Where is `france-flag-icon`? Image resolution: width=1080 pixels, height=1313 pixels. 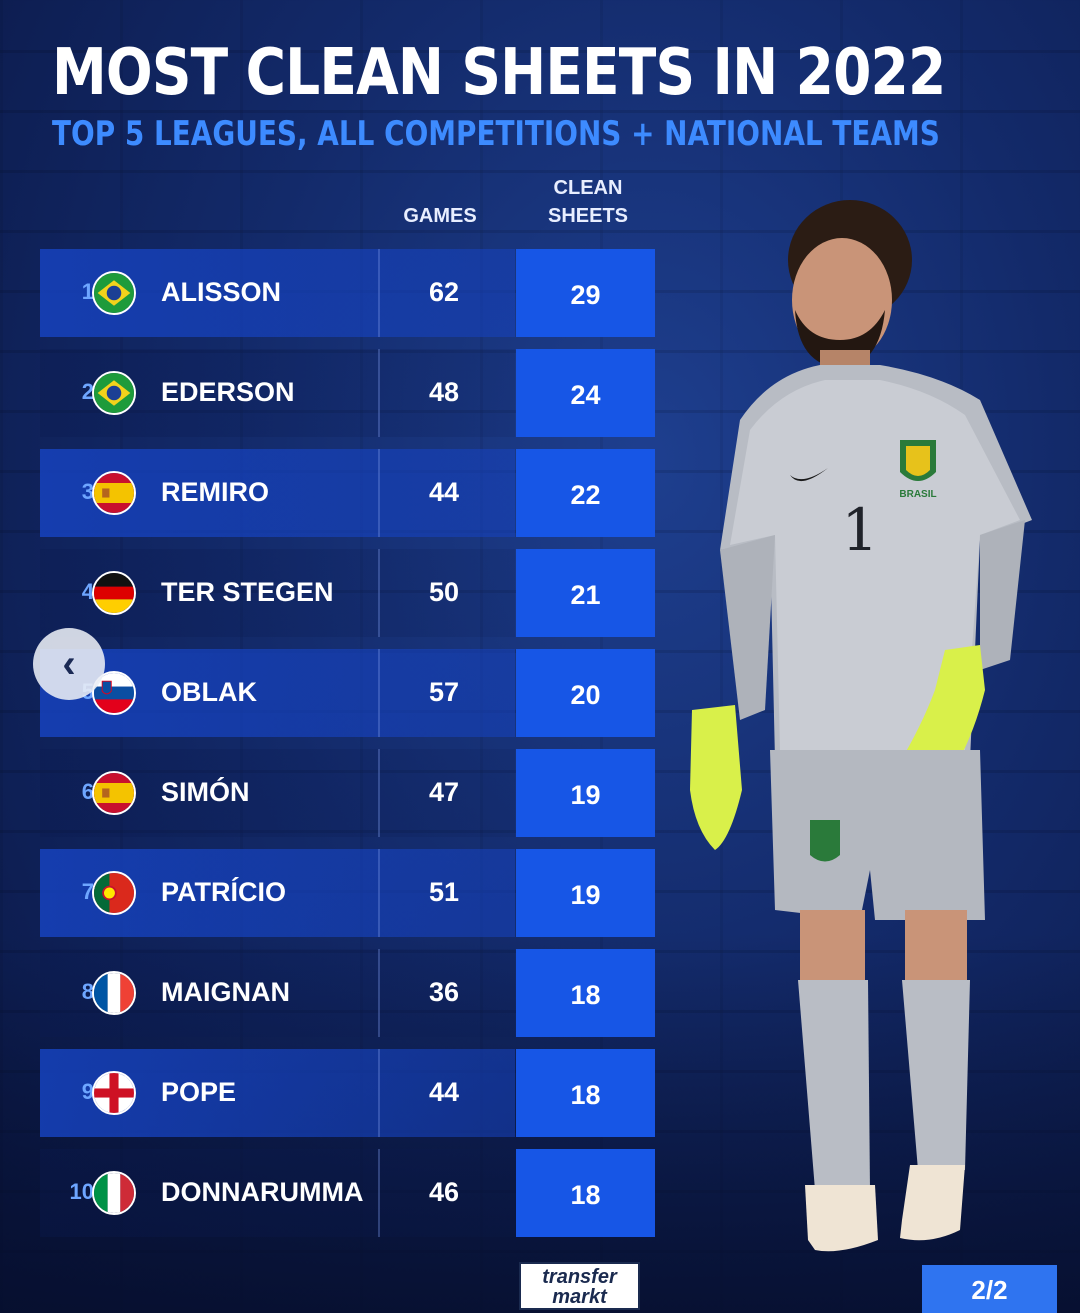 france-flag-icon is located at coordinates (114, 993).